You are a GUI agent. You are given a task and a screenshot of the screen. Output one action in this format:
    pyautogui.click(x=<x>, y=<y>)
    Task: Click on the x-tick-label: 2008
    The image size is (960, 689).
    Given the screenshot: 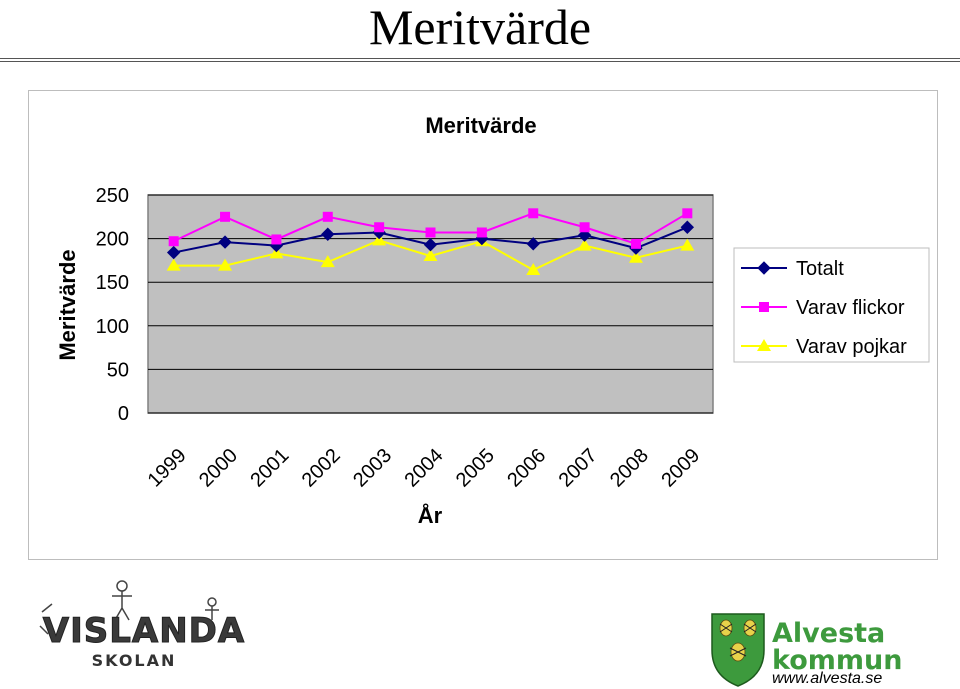 What is the action you would take?
    pyautogui.click(x=629, y=468)
    